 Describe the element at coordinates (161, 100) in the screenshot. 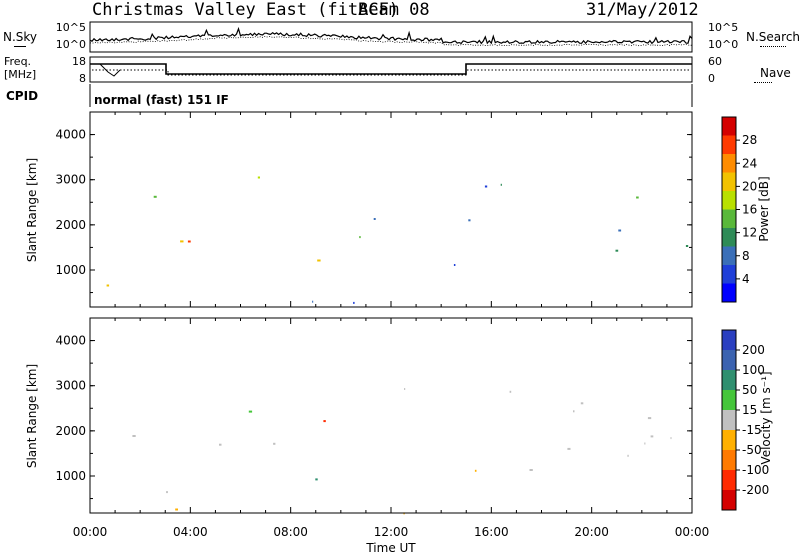

I see `cpid-text: normal (fast) 151 IF` at that location.